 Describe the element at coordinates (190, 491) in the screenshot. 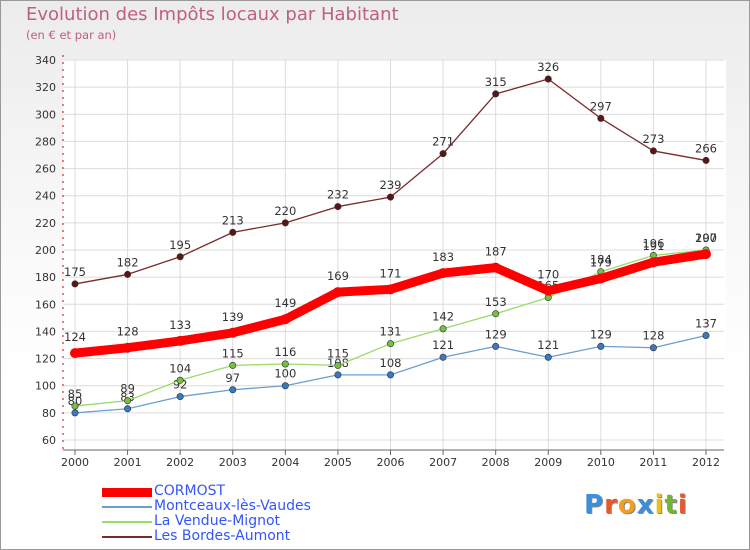

I see `legend-label: CORMOST` at that location.